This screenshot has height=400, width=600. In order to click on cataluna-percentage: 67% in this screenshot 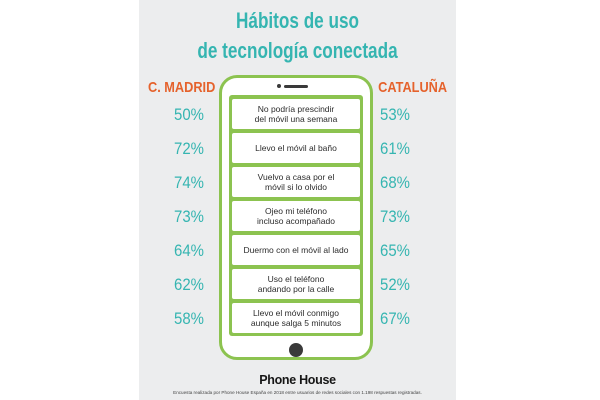, I will do `click(395, 318)`.